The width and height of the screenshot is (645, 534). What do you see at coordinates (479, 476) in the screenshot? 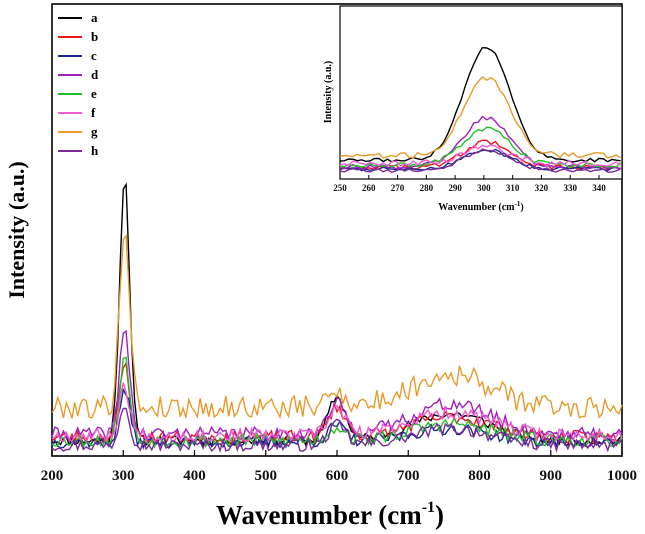
I see `x-tick-label: 800` at bounding box center [479, 476].